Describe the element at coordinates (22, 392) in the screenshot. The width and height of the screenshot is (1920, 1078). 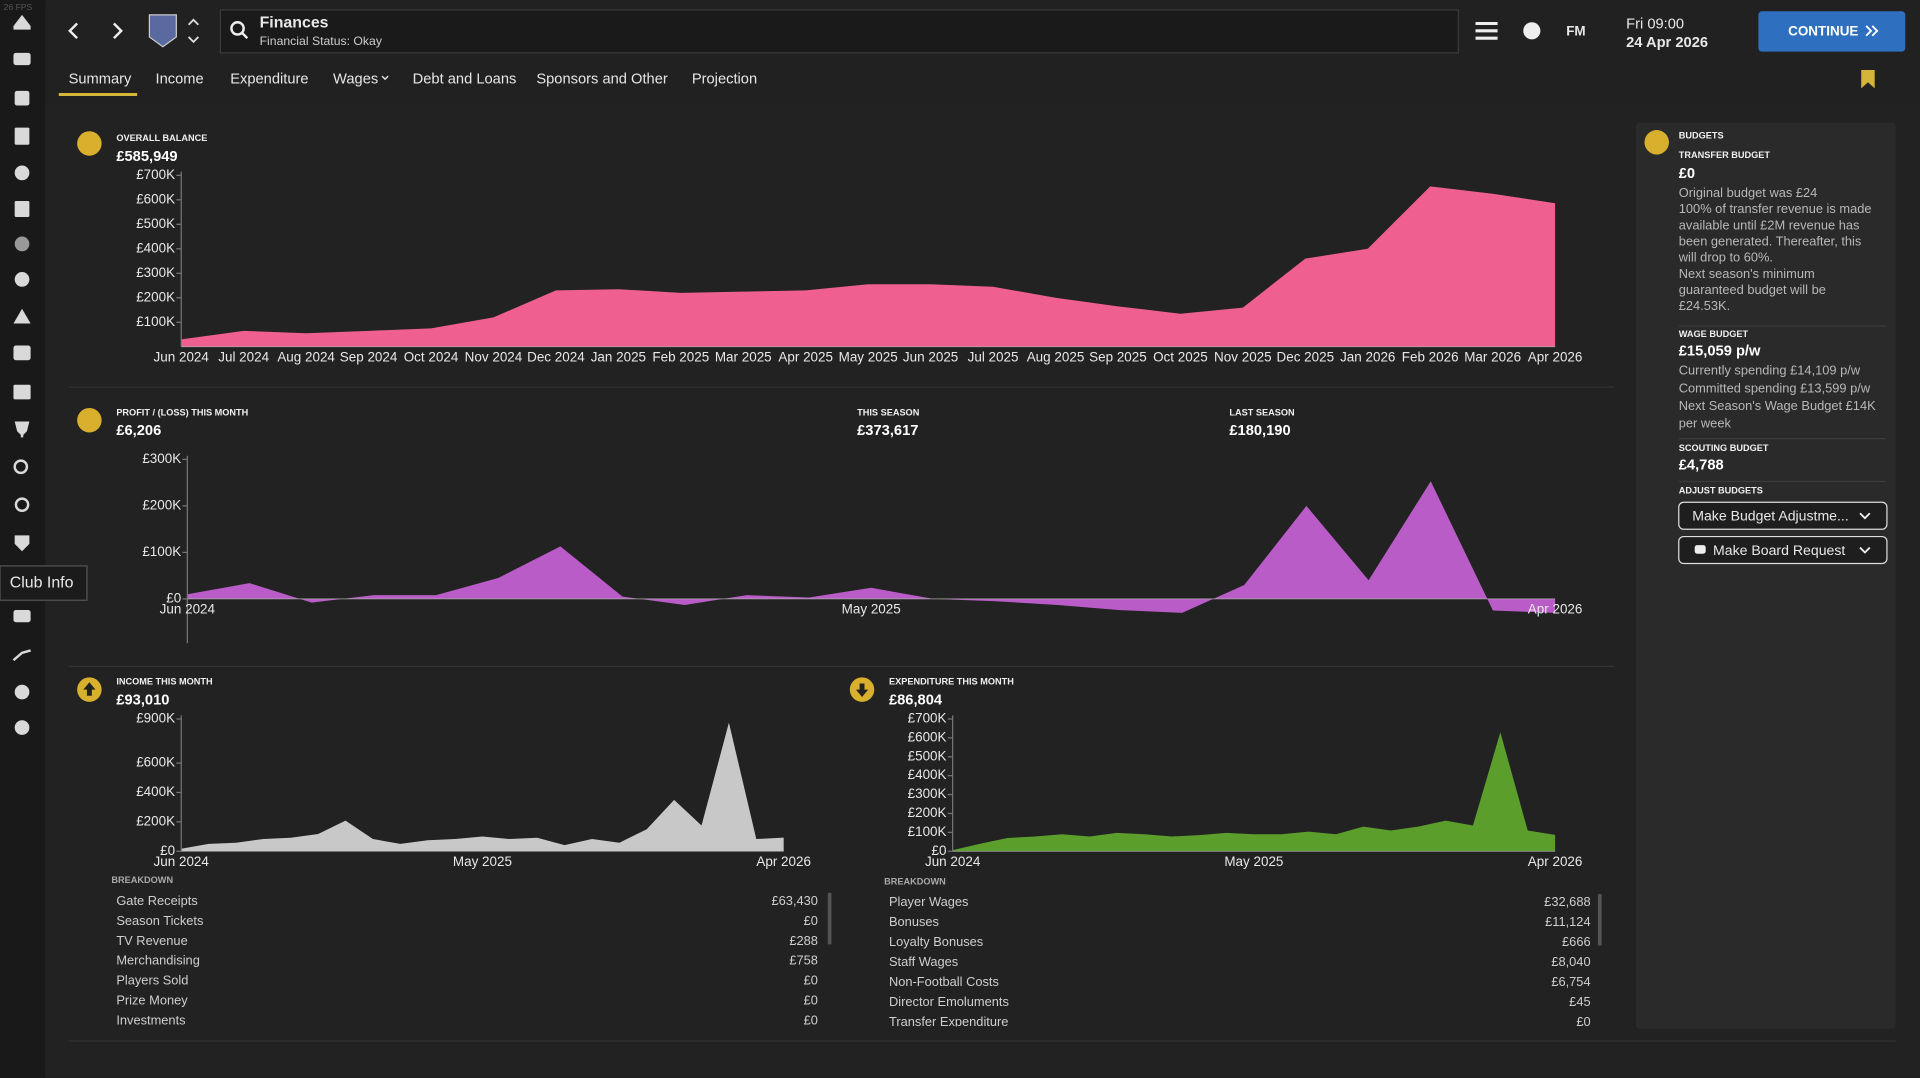
I see `schedule-icon` at that location.